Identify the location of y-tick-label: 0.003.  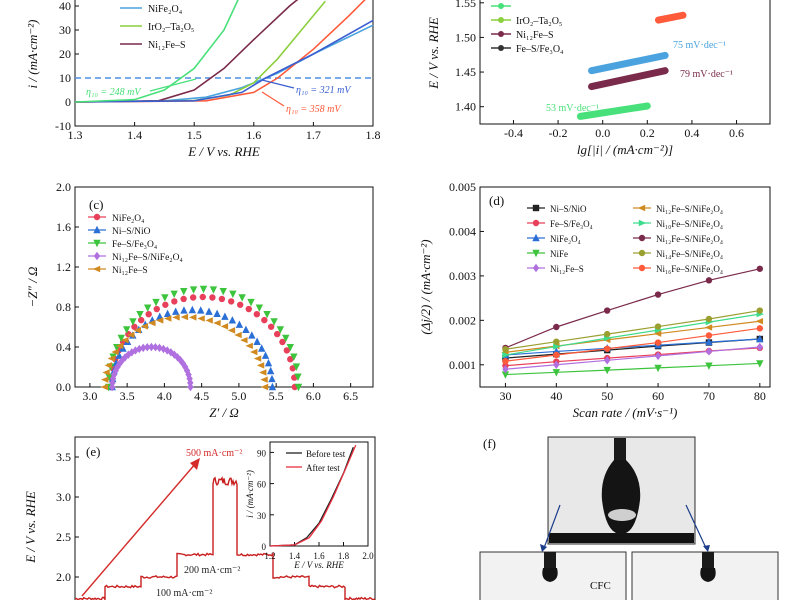
(462, 276).